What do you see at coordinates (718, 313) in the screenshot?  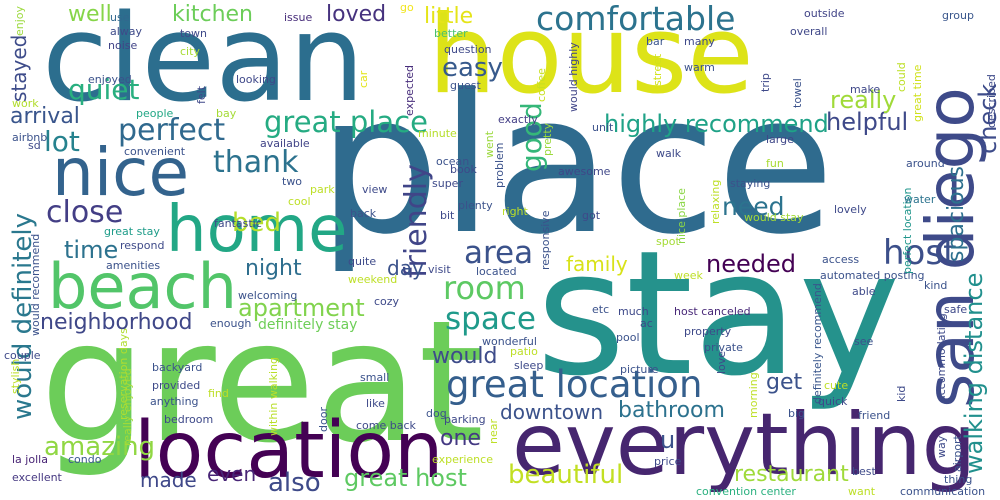 I see `word-stay: stay` at bounding box center [718, 313].